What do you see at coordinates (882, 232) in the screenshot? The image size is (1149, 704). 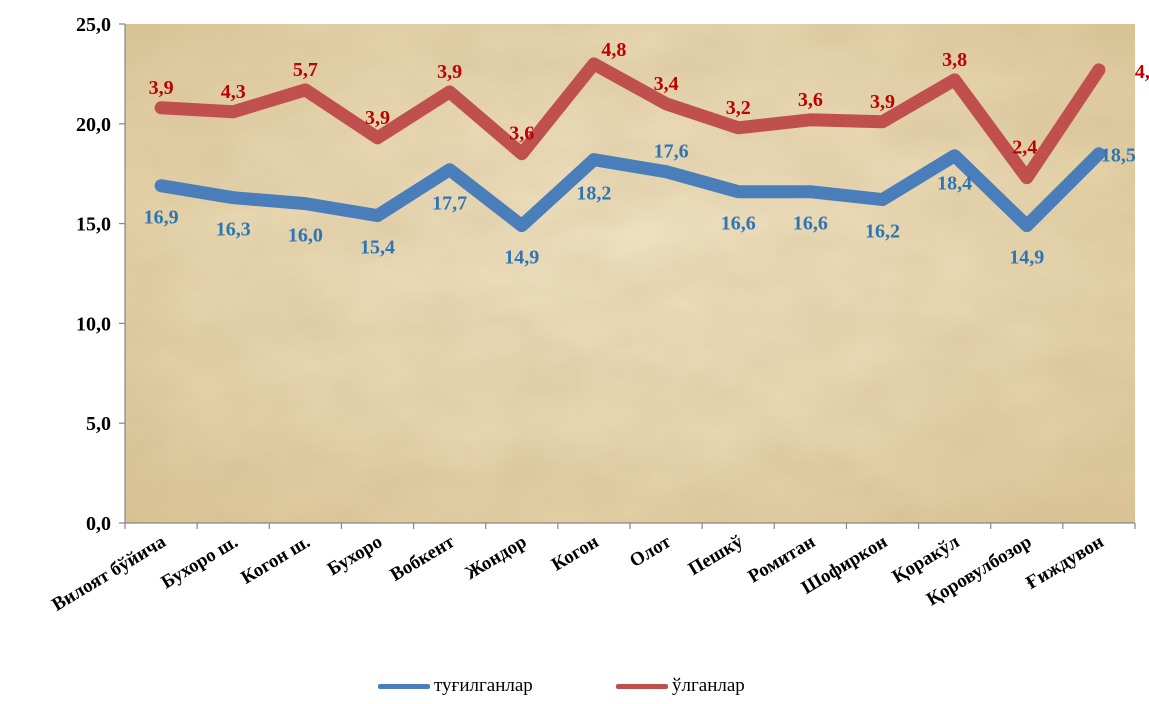 I see `data-label-births: 16,2` at bounding box center [882, 232].